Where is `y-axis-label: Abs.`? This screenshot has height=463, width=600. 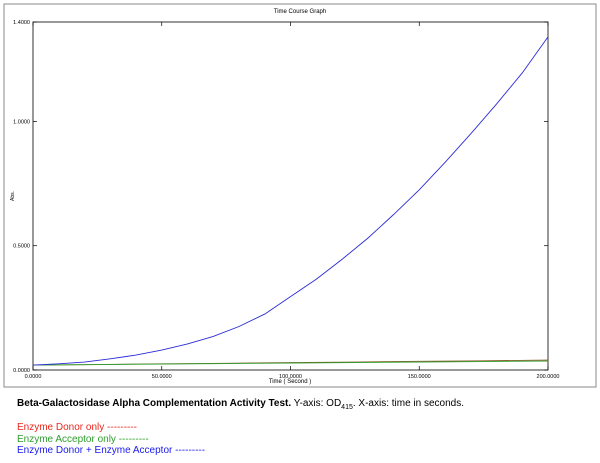
y-axis-label: Abs. is located at coordinates (13, 196).